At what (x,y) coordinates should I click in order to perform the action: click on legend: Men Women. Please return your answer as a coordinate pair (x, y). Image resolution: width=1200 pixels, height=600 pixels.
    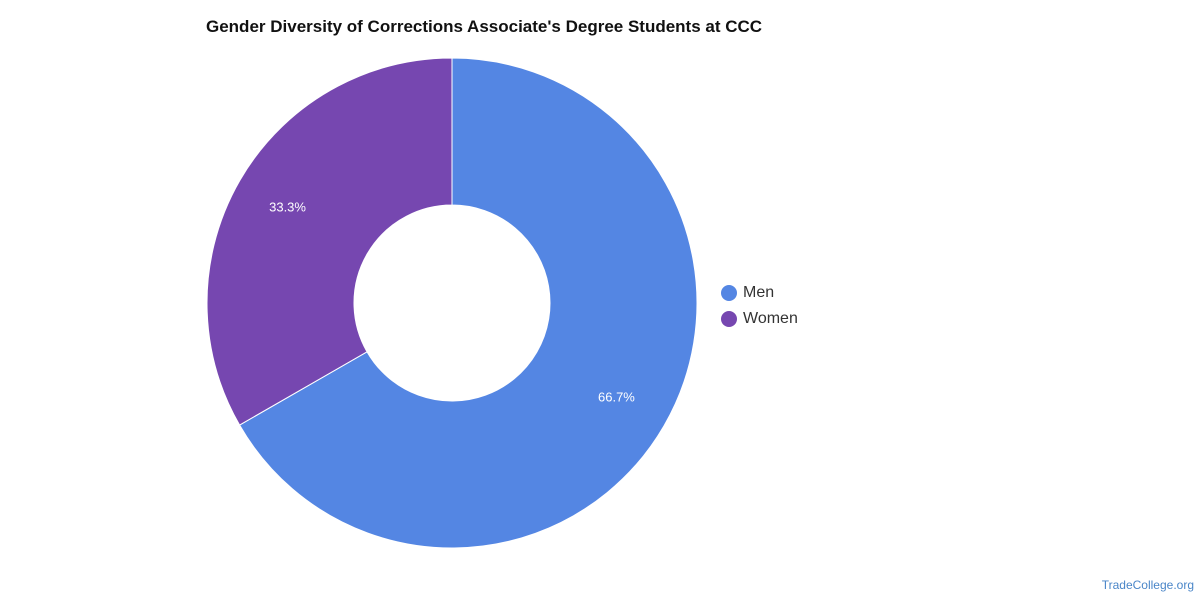
    Looking at the image, I should click on (759, 306).